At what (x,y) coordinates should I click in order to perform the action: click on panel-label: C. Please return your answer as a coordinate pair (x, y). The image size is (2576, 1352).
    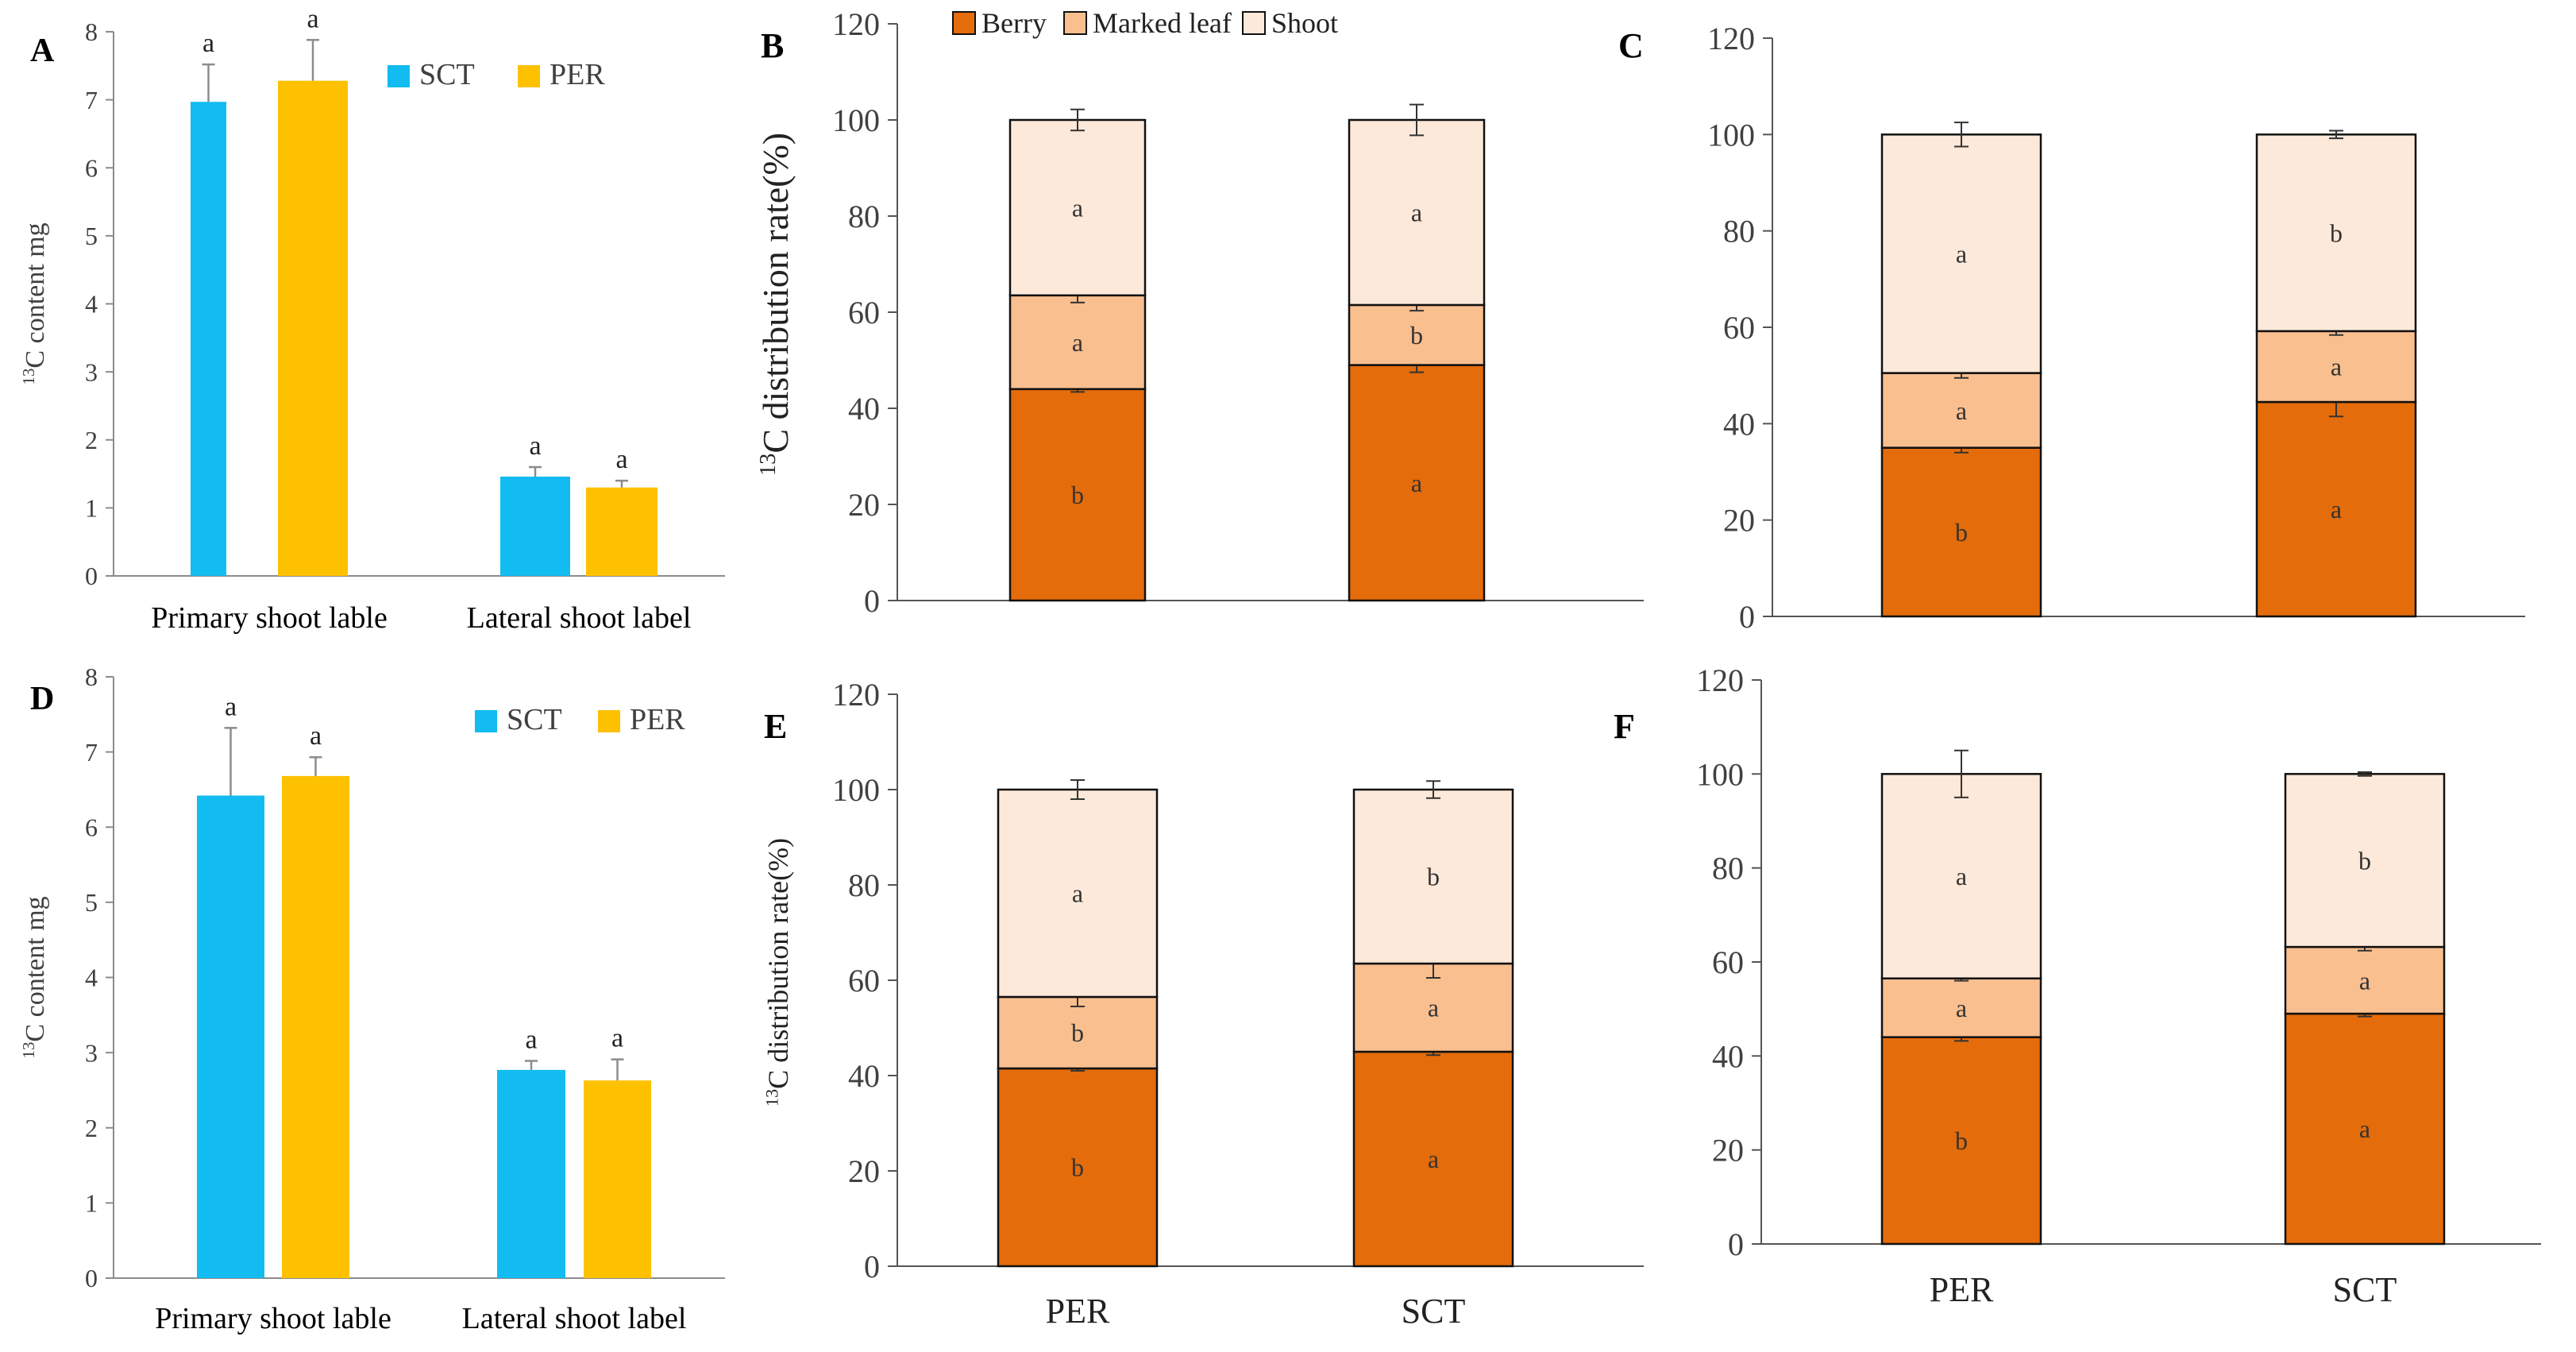
    Looking at the image, I should click on (1631, 45).